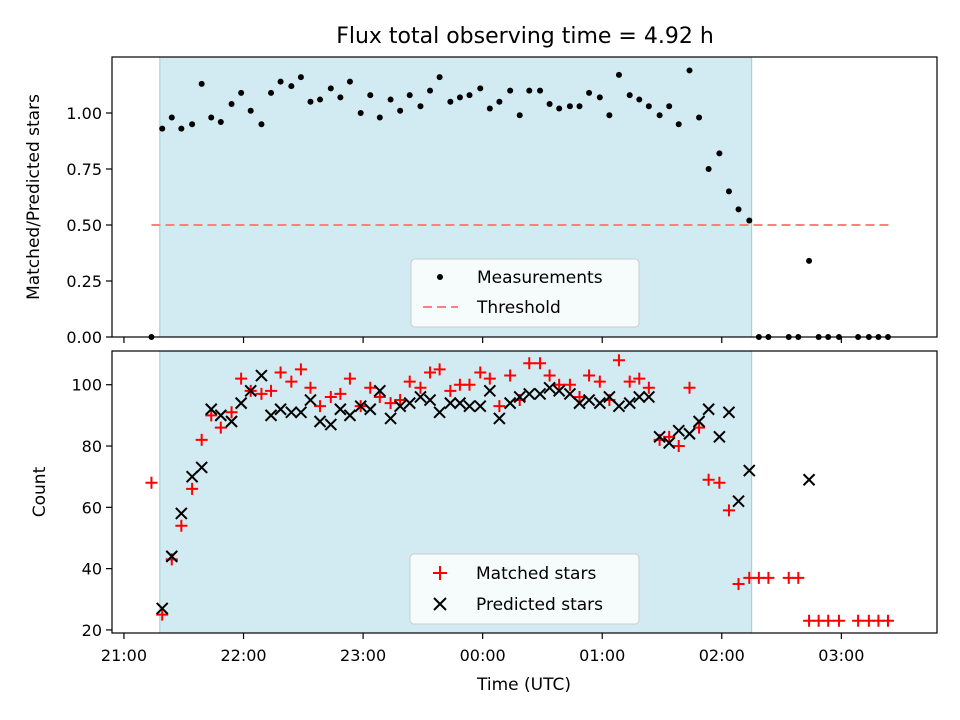 Image resolution: width=960 pixels, height=720 pixels. What do you see at coordinates (482, 649) in the screenshot?
I see `bottom-x-axis-ticks: 21:00 22:00 23:00 00:00 01:00 02:00 03:00` at bounding box center [482, 649].